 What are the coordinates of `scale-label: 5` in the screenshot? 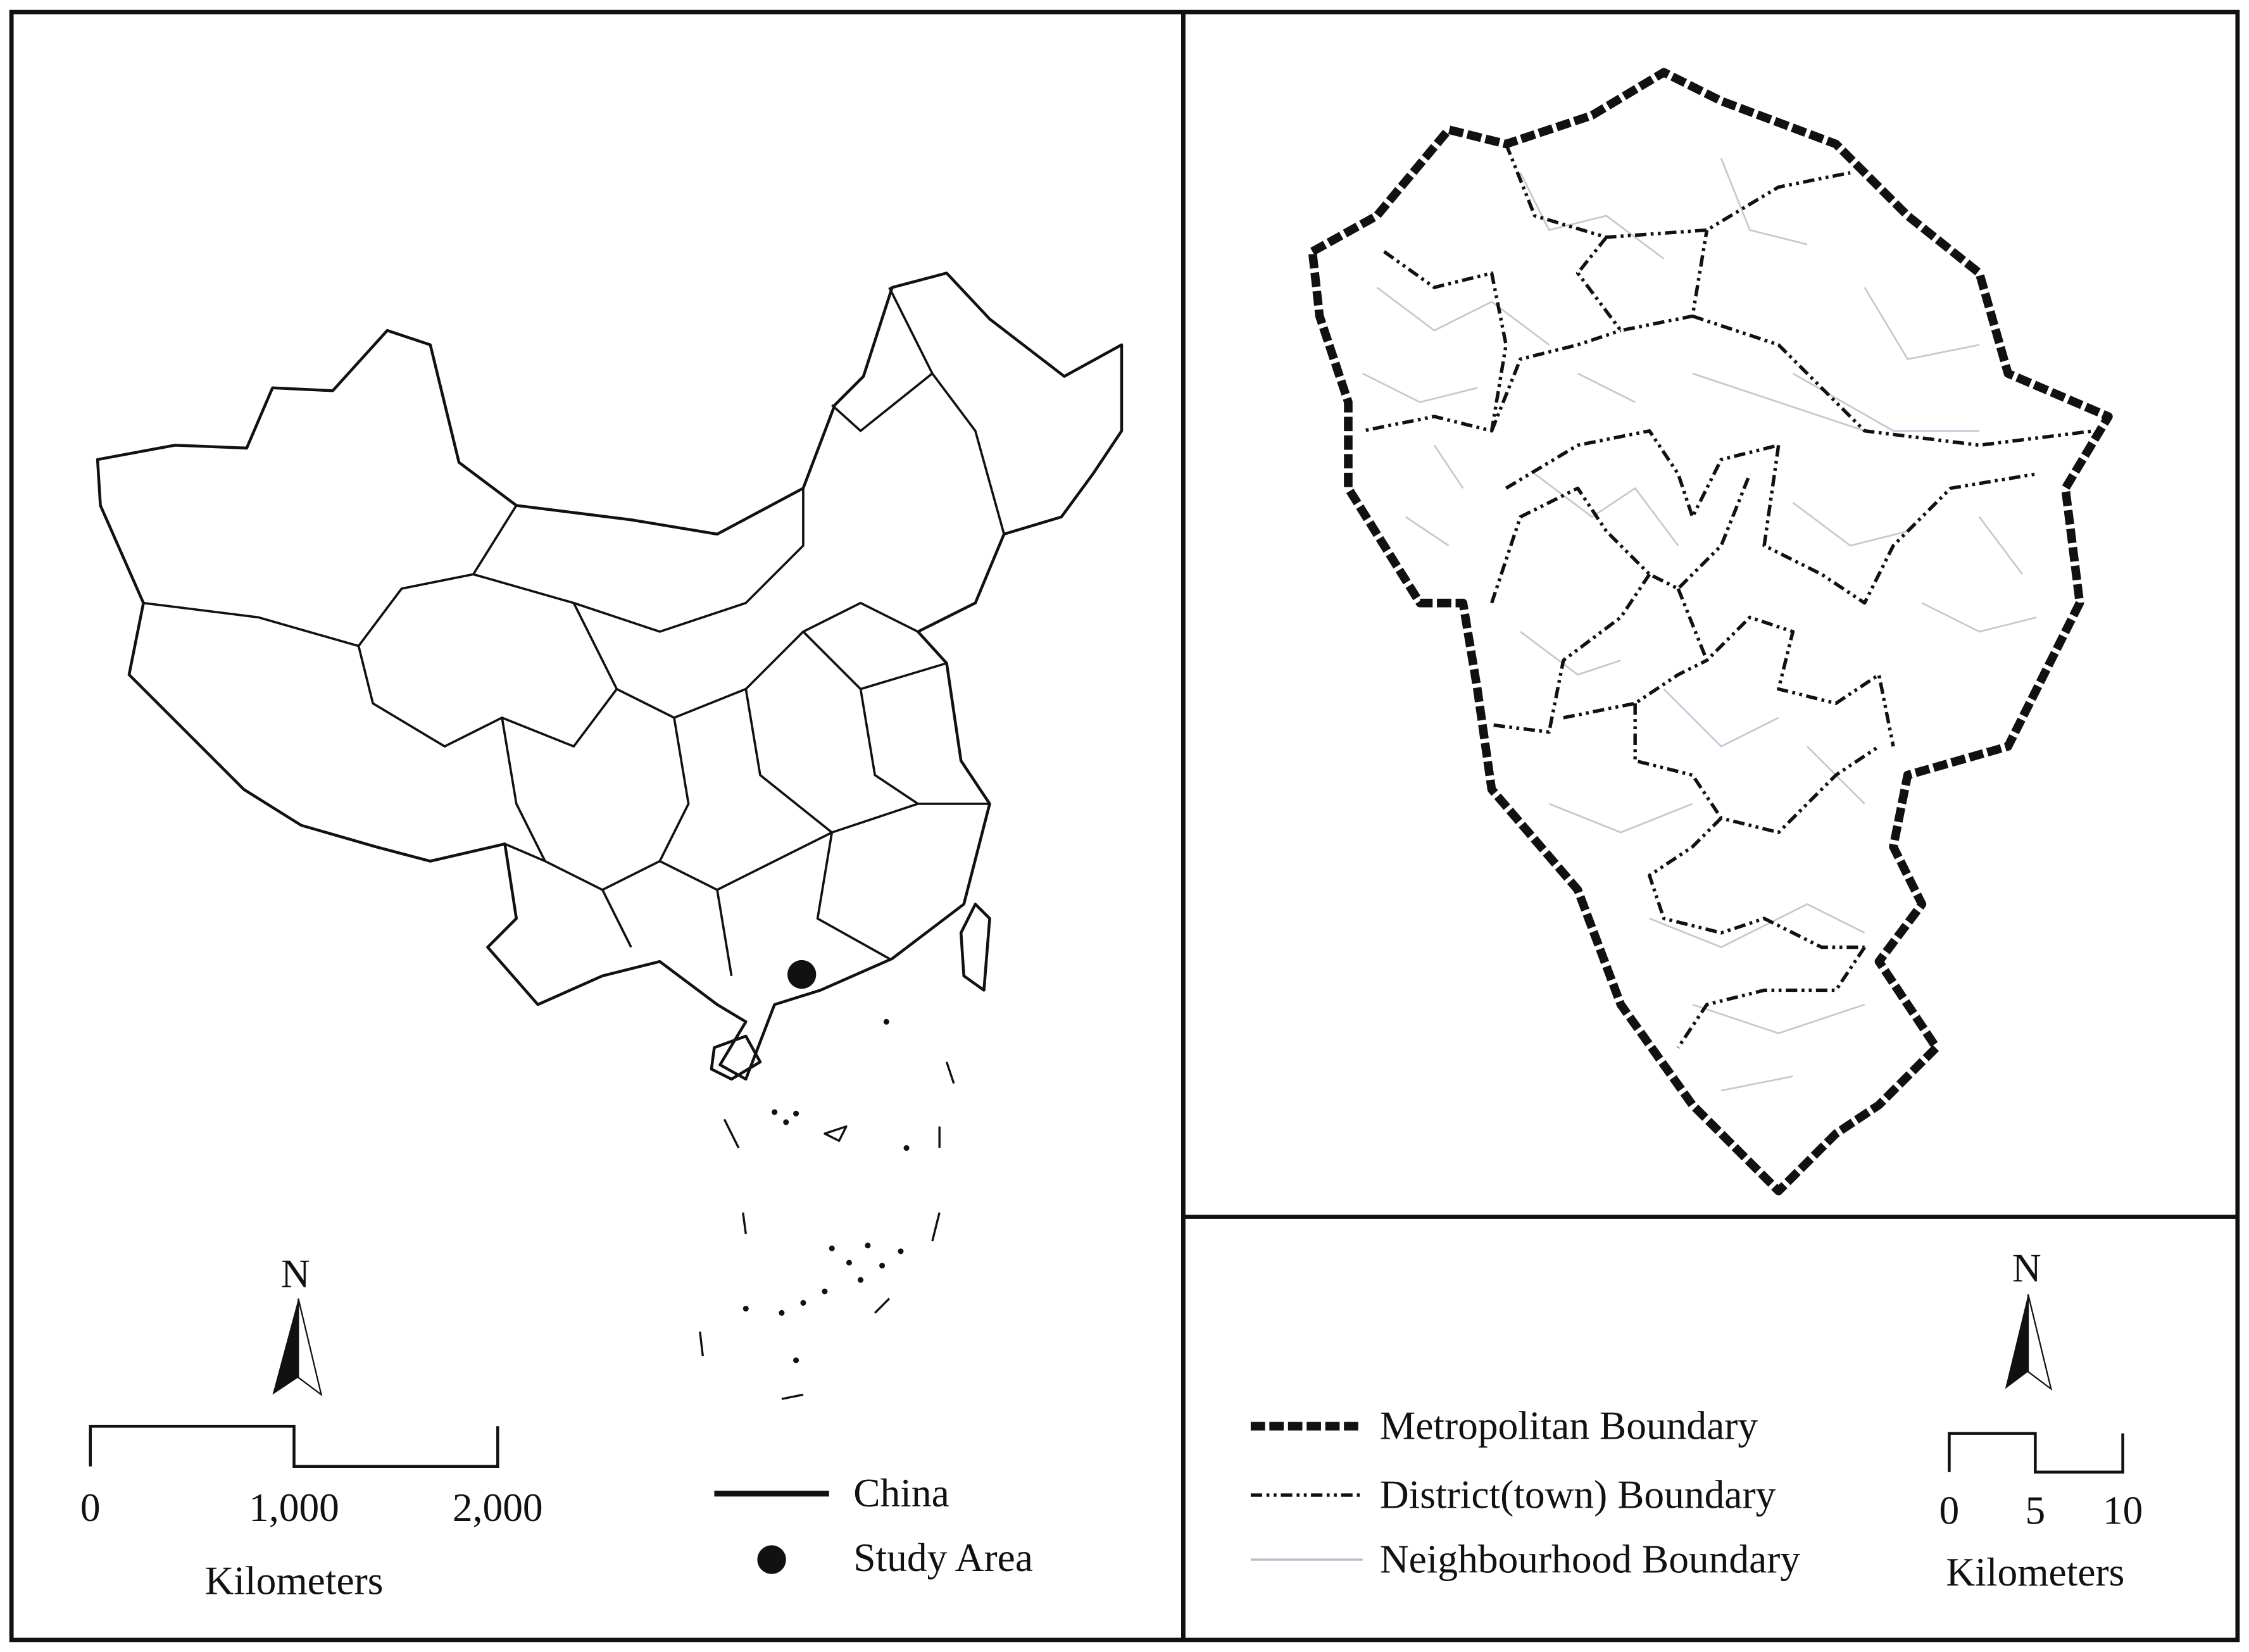 It's located at (2036, 1509).